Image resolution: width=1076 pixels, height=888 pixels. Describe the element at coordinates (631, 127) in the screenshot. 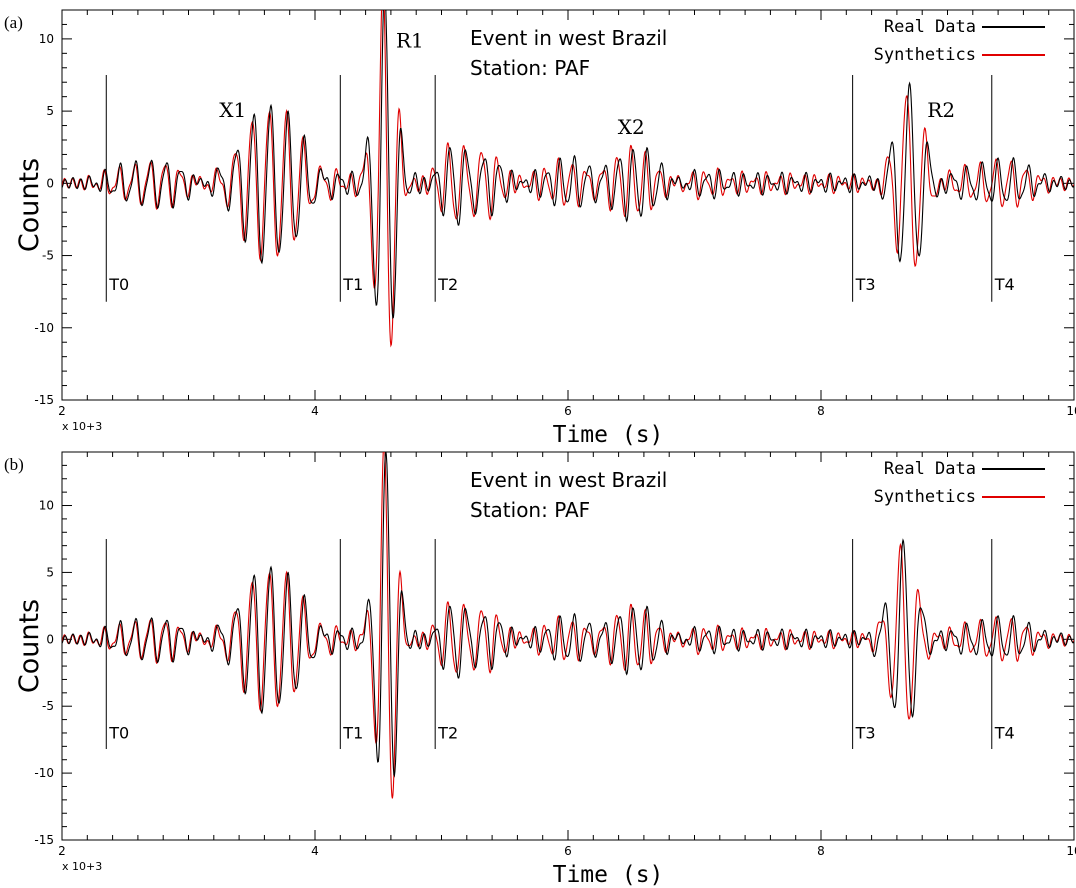

I see `phase-label: X2` at that location.